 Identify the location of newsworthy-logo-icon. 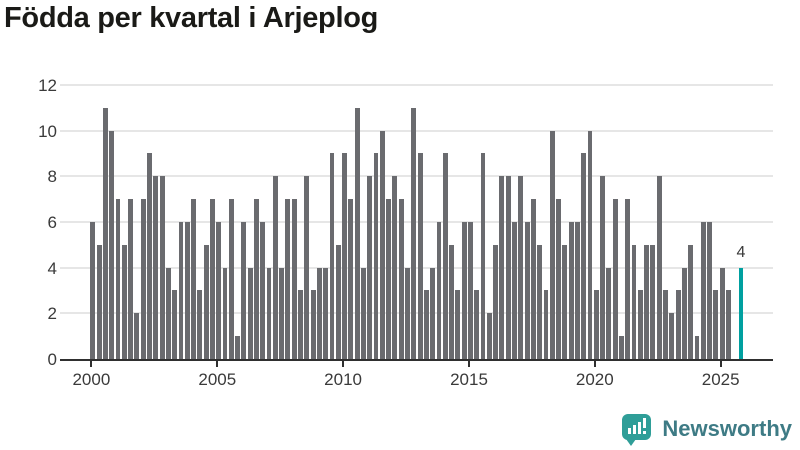
(637, 429).